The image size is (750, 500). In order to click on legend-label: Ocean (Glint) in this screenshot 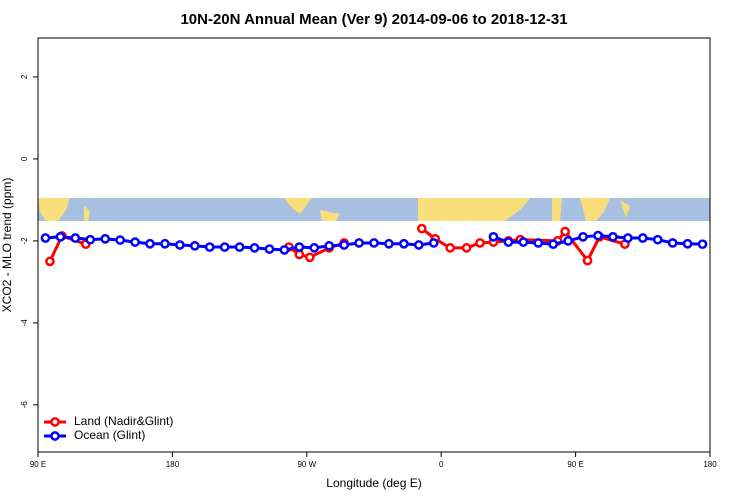, I will do `click(109, 435)`.